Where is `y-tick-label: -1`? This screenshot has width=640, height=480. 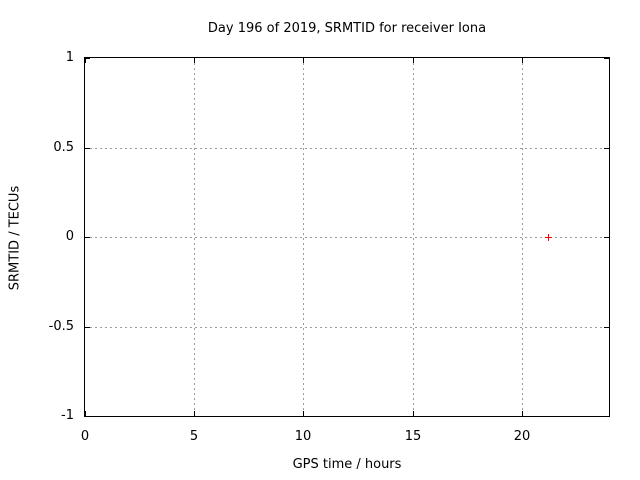
y-tick-label: -1 is located at coordinates (67, 415).